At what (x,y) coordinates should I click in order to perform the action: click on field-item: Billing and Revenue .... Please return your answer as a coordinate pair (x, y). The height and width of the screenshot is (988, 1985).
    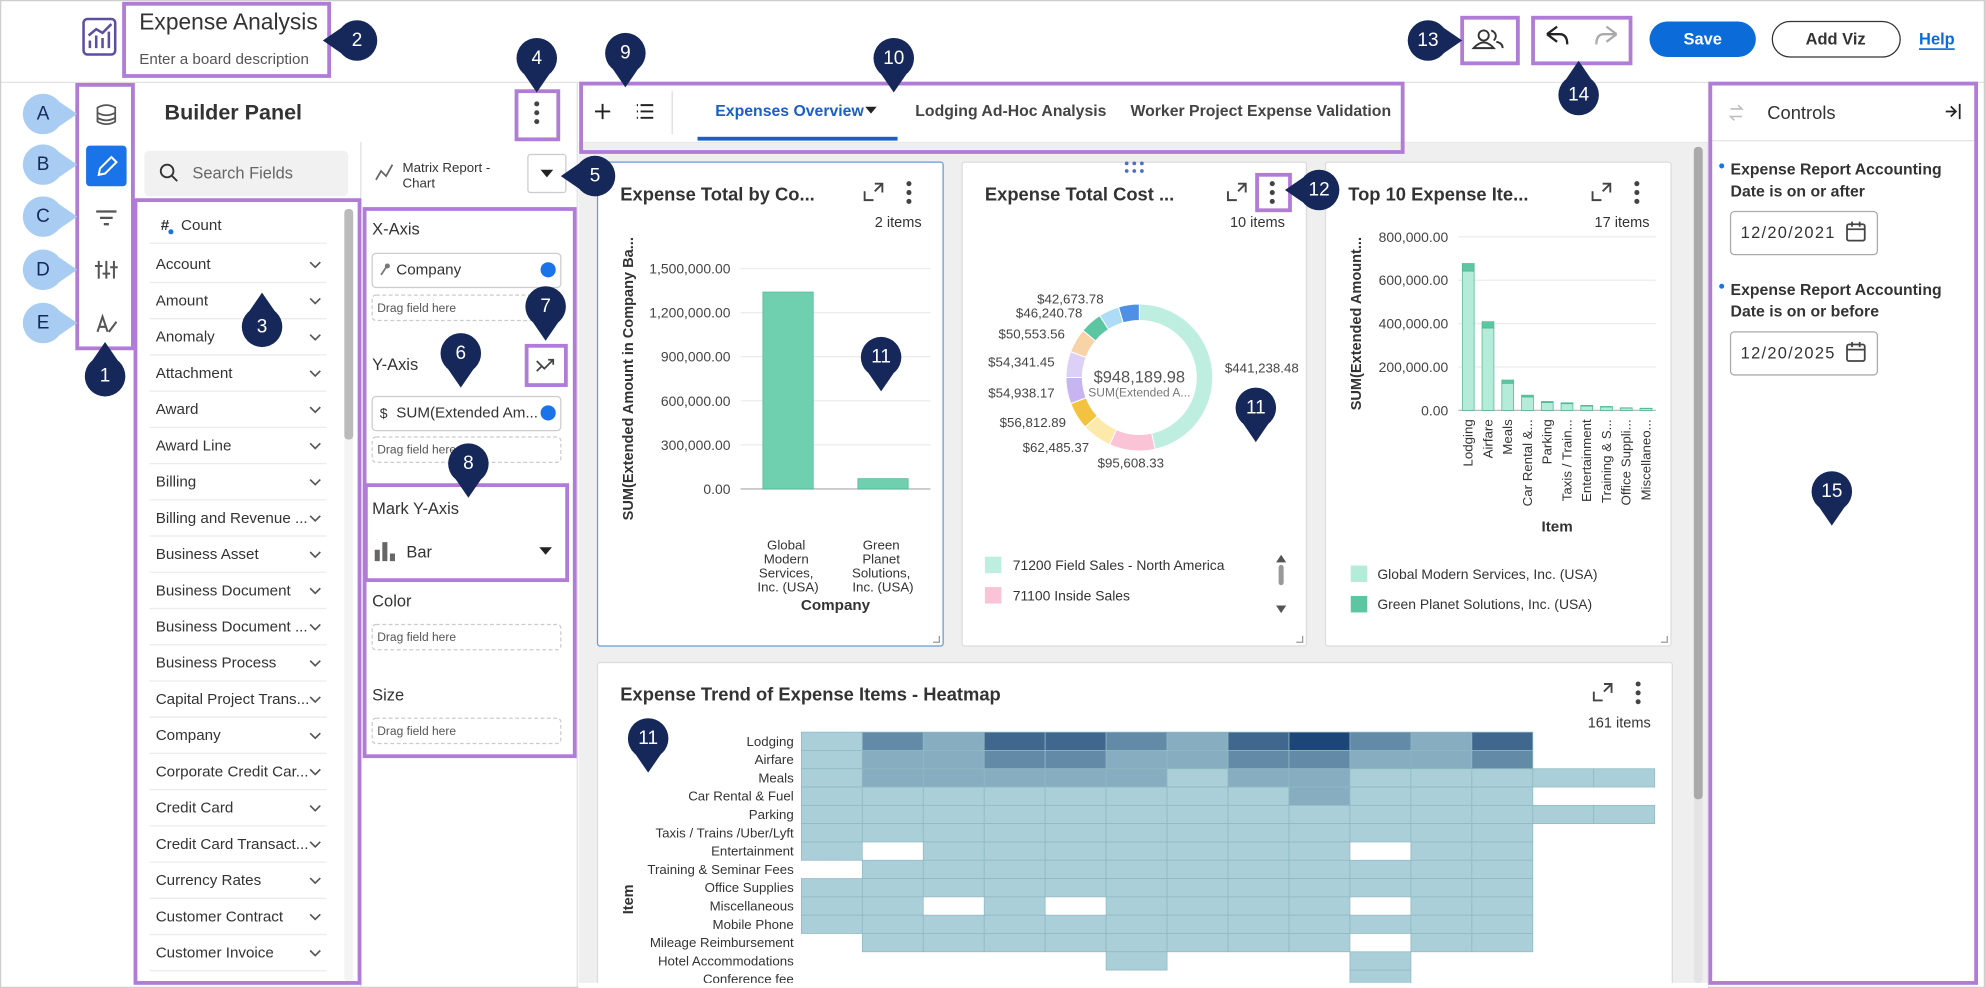
    Looking at the image, I should click on (232, 518).